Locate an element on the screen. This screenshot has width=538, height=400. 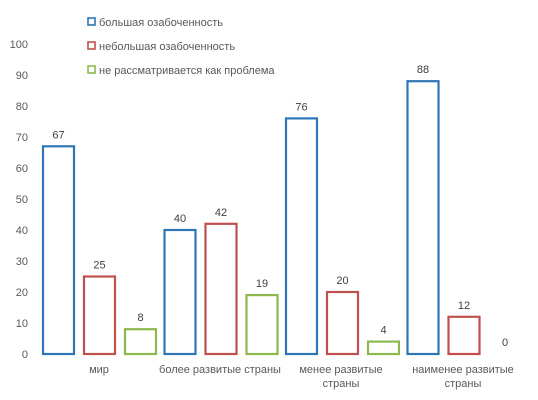
y-tick-label: 70 is located at coordinates (22, 138).